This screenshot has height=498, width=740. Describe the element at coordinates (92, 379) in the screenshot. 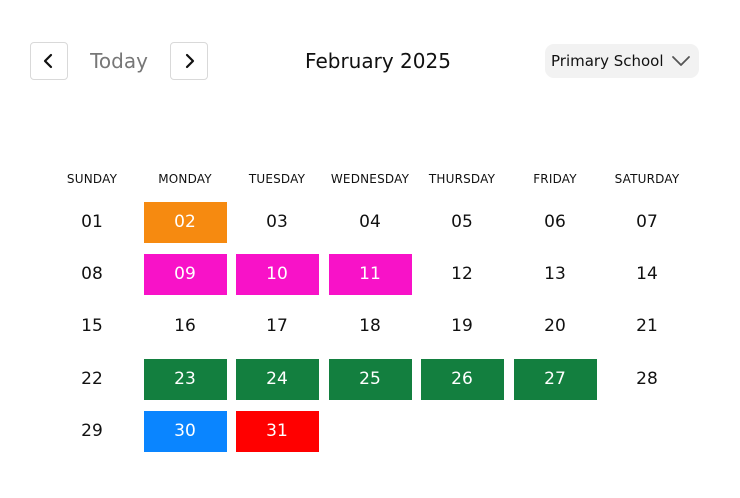

I see `day-cell-22: 22` at that location.